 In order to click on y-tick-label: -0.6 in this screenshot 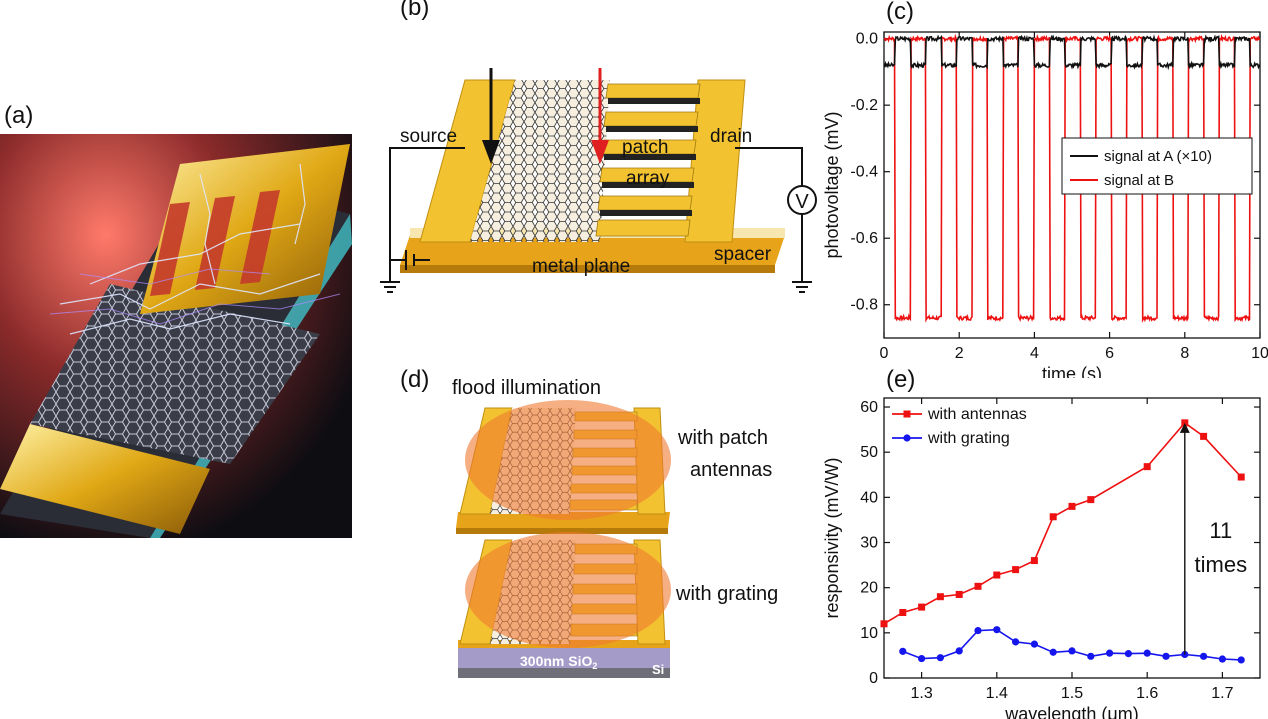, I will do `click(864, 238)`.